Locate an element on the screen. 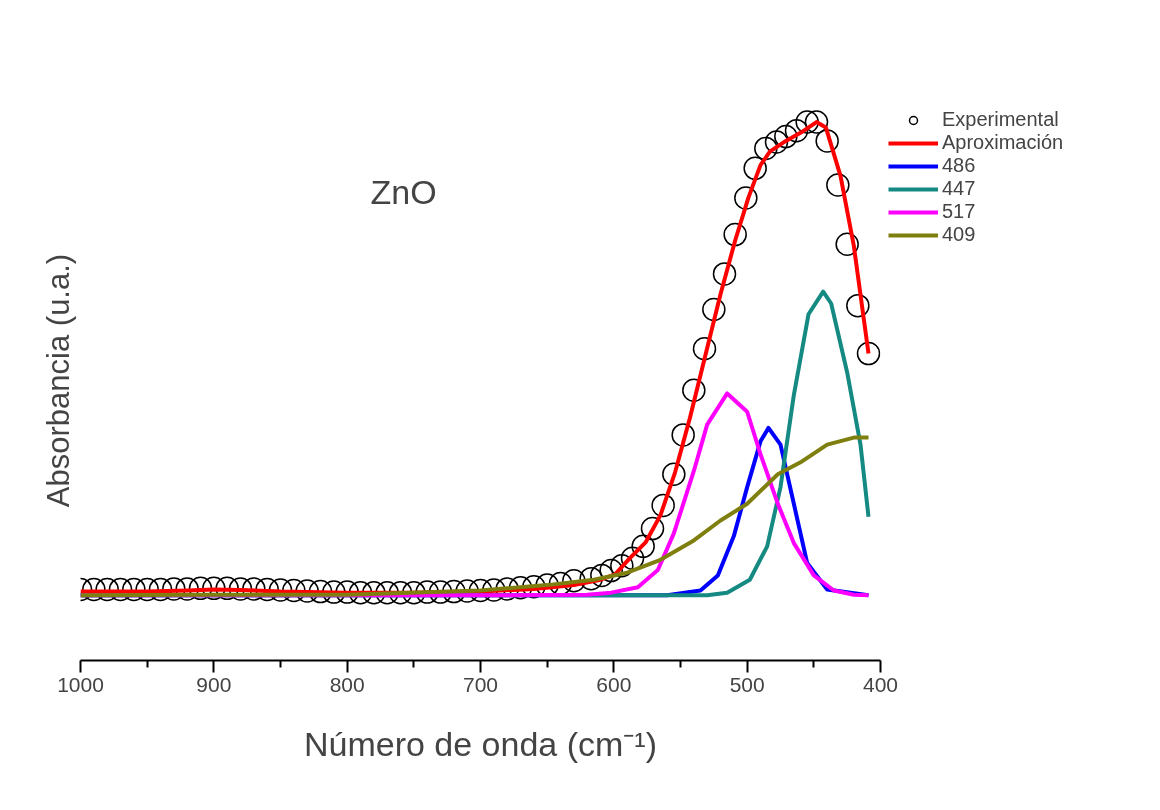 The width and height of the screenshot is (1160, 810). x-tick-label: 800 is located at coordinates (347, 684).